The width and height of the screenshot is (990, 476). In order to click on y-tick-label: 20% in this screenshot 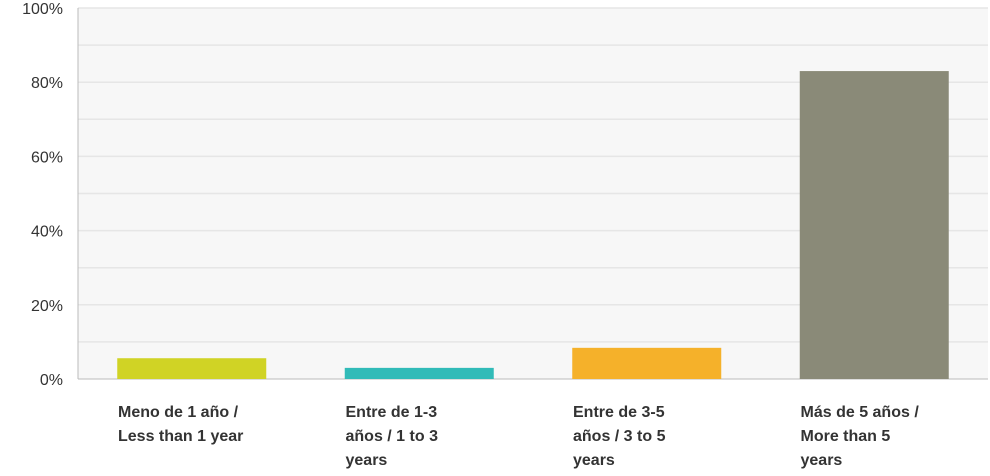, I will do `click(47, 306)`.